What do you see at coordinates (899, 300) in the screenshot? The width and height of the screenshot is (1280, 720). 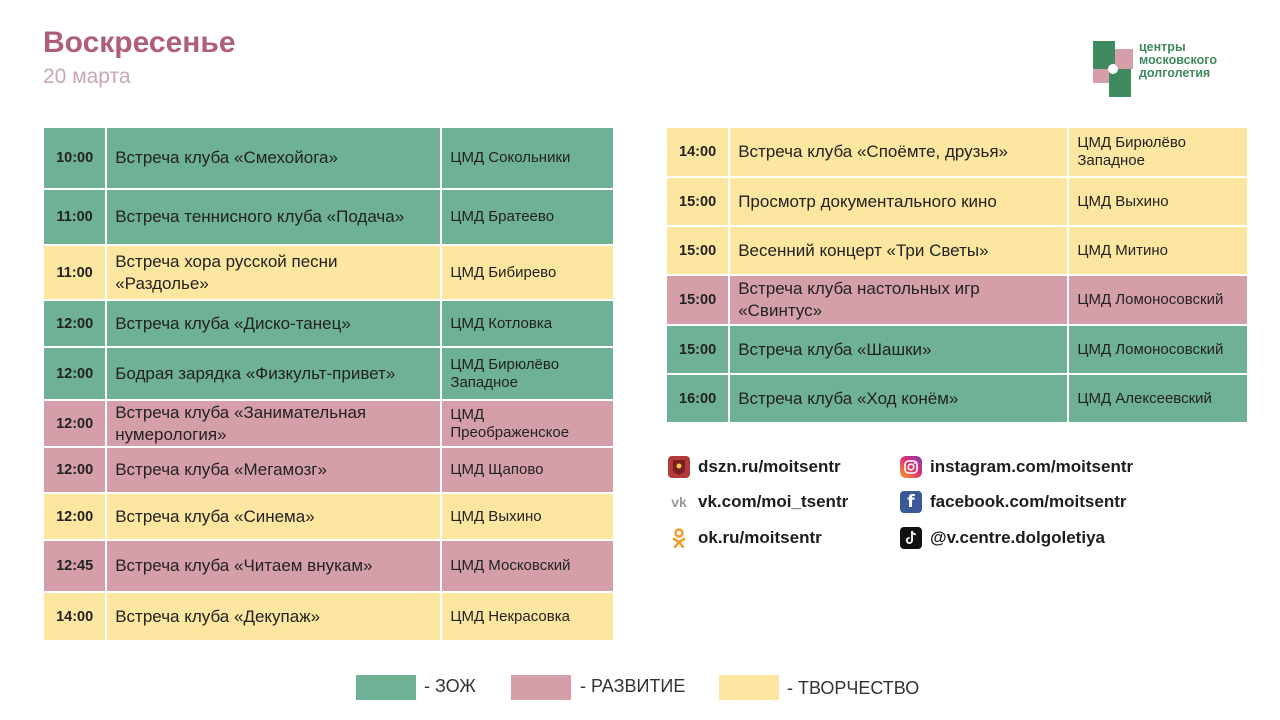 I see `event-title: Встреча клуба настольных игр «Свинтус»` at bounding box center [899, 300].